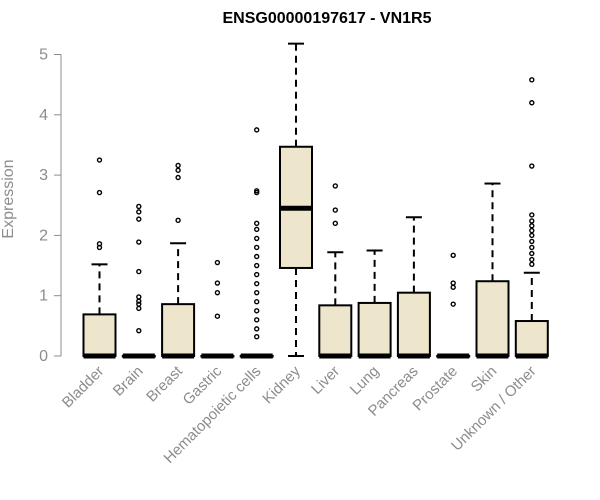 This screenshot has width=600, height=500. I want to click on box-gastric, so click(217, 309).